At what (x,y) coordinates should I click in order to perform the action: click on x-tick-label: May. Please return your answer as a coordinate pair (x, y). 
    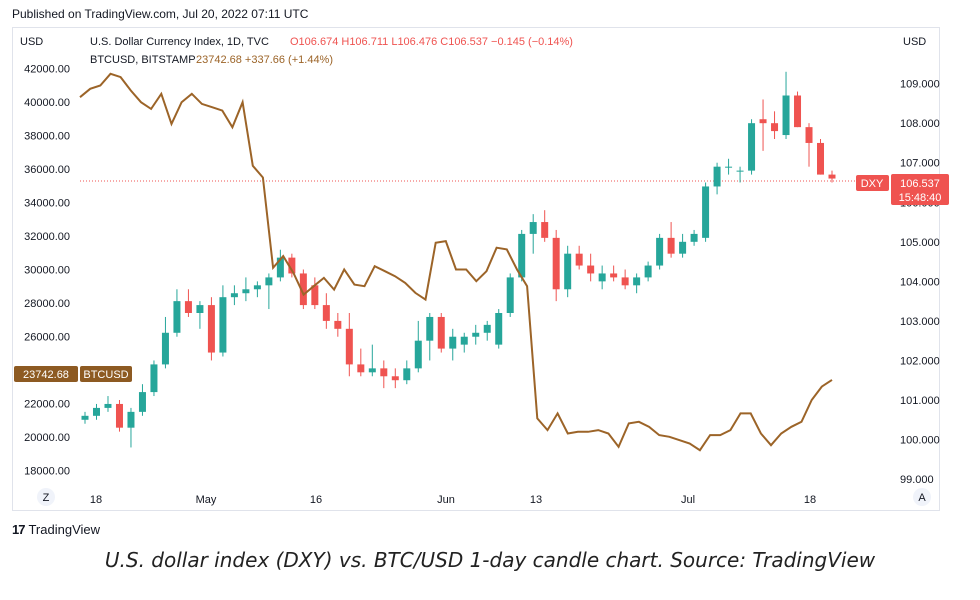
    Looking at the image, I should click on (206, 500).